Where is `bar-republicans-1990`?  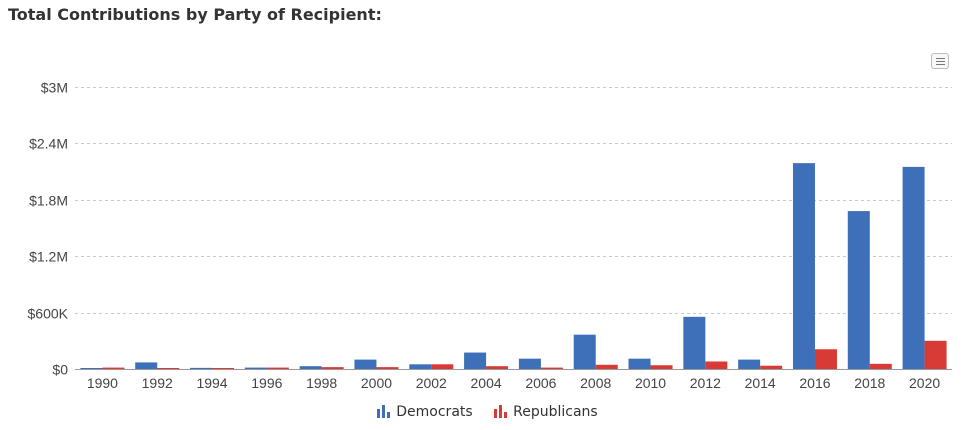
bar-republicans-1990 is located at coordinates (113, 368).